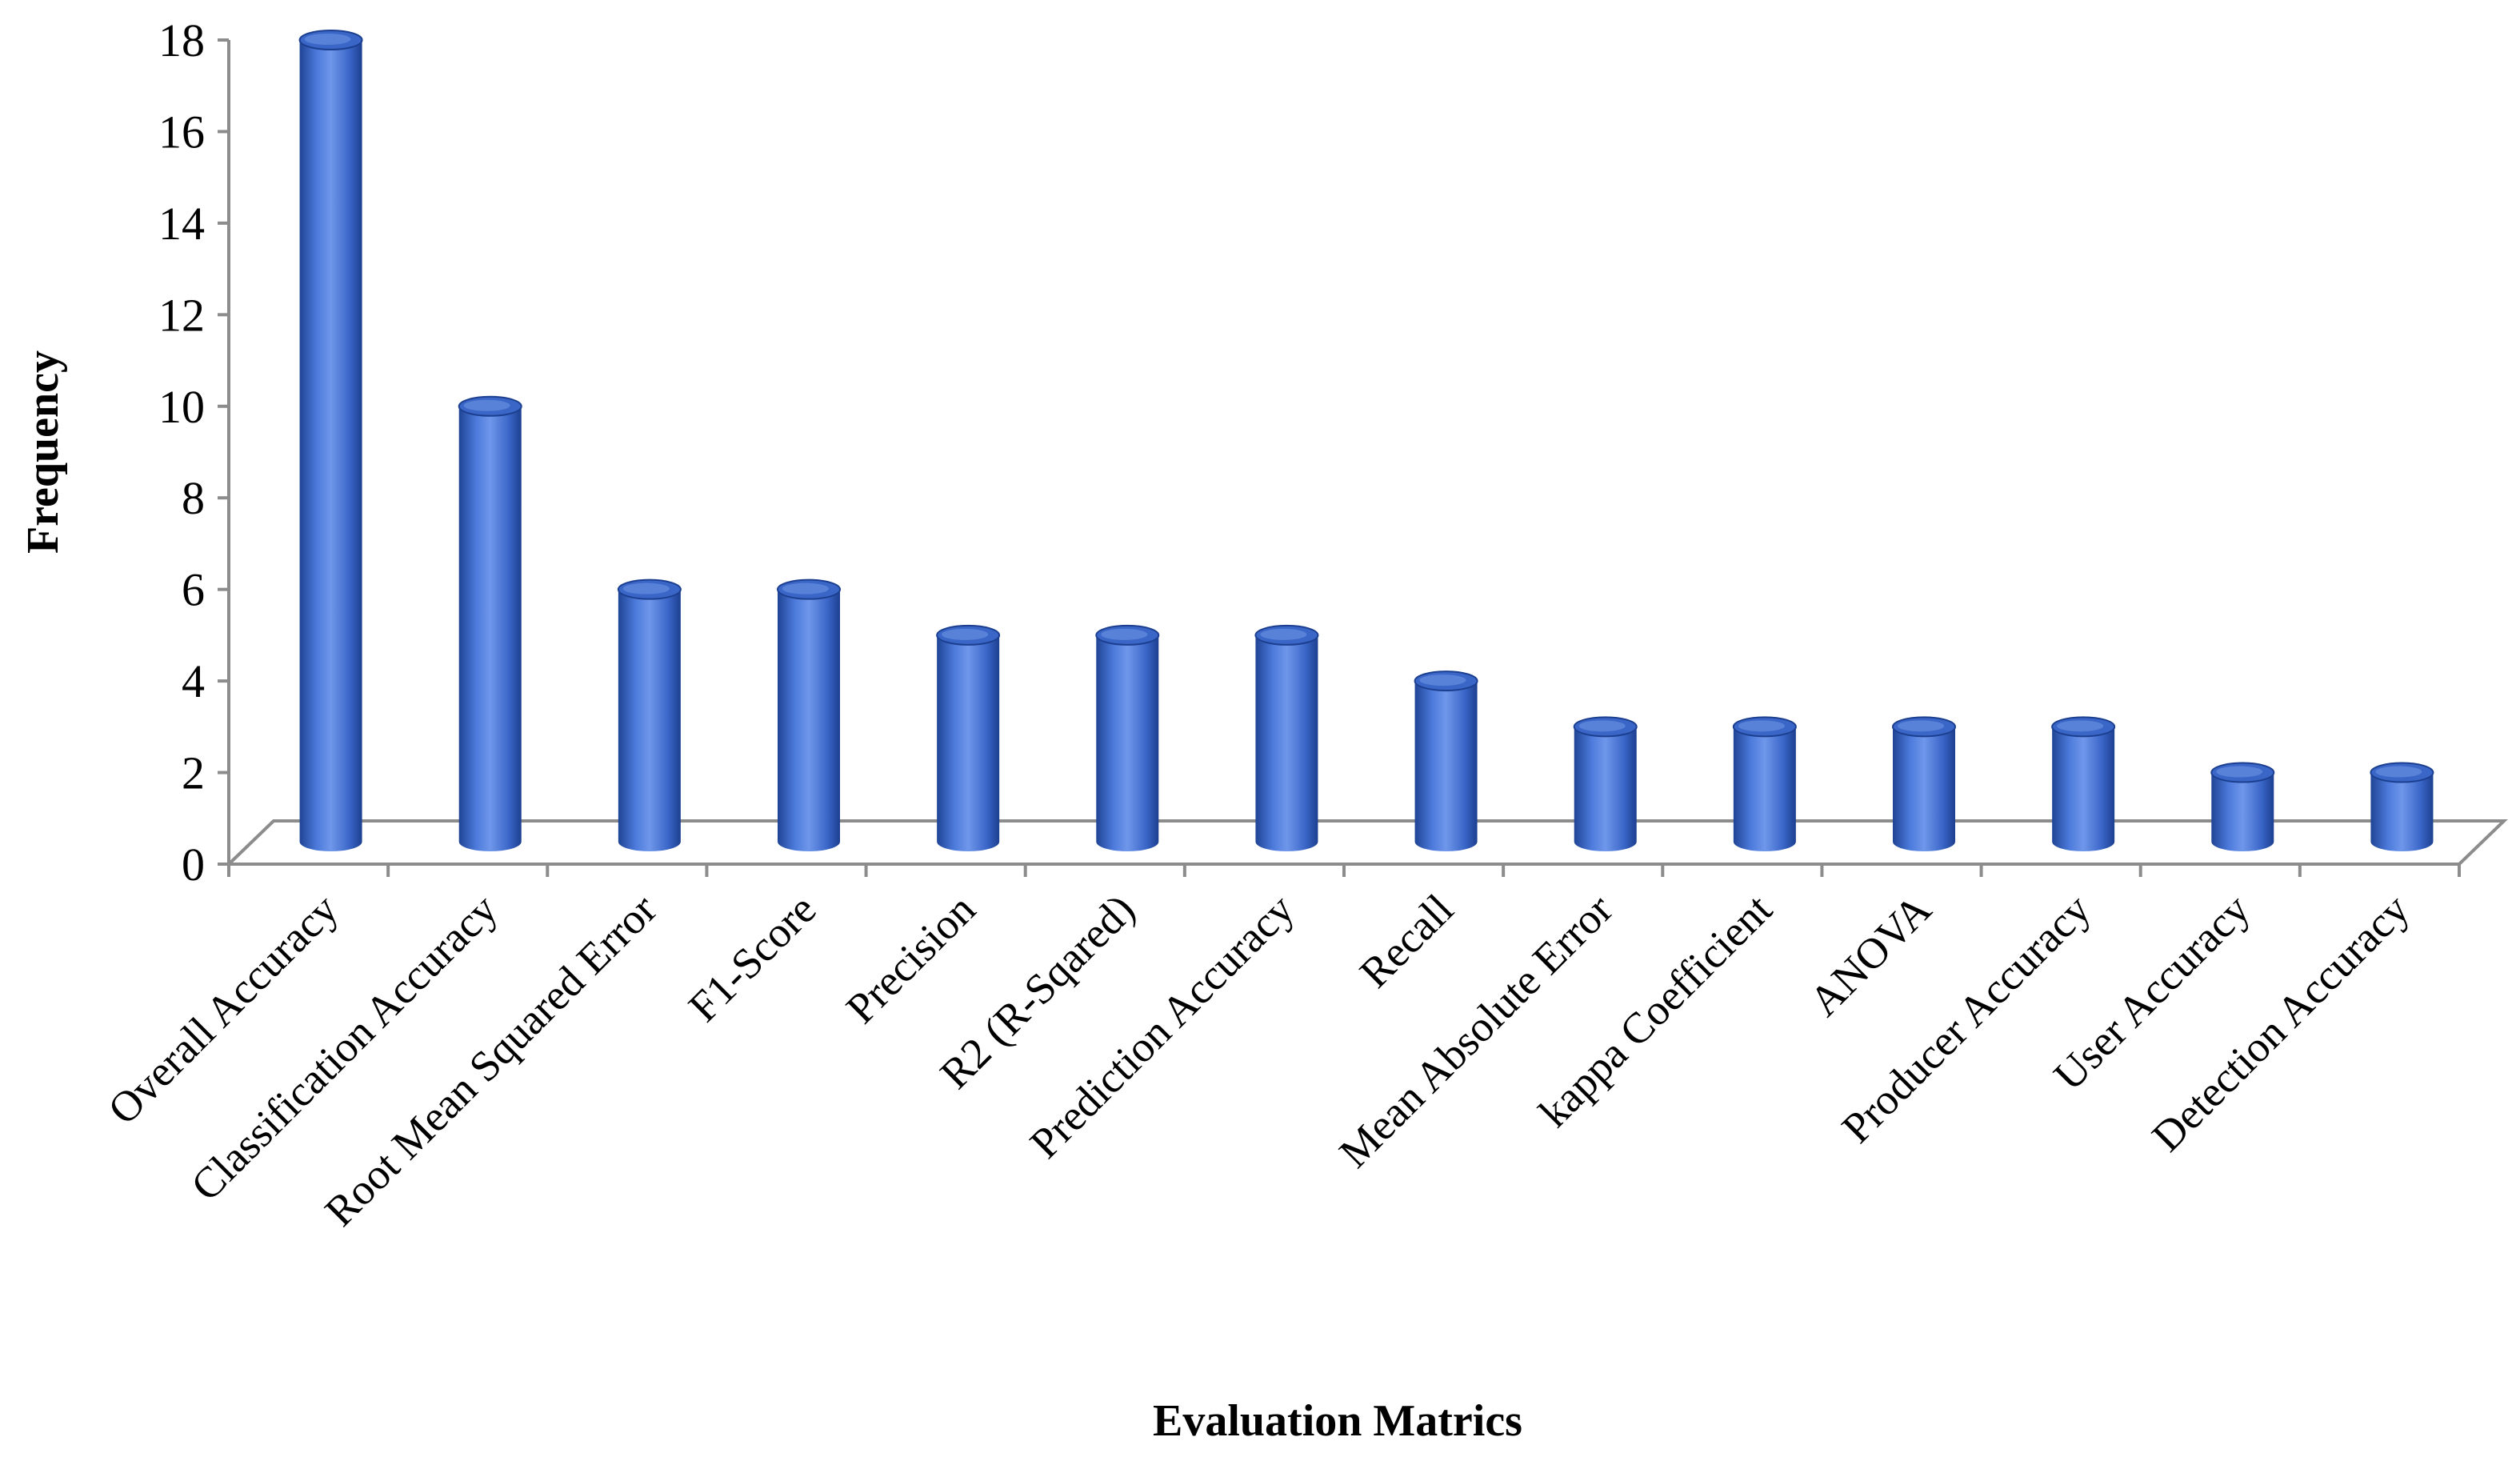 The width and height of the screenshot is (2520, 1461). I want to click on y-tick-label: 6, so click(193, 590).